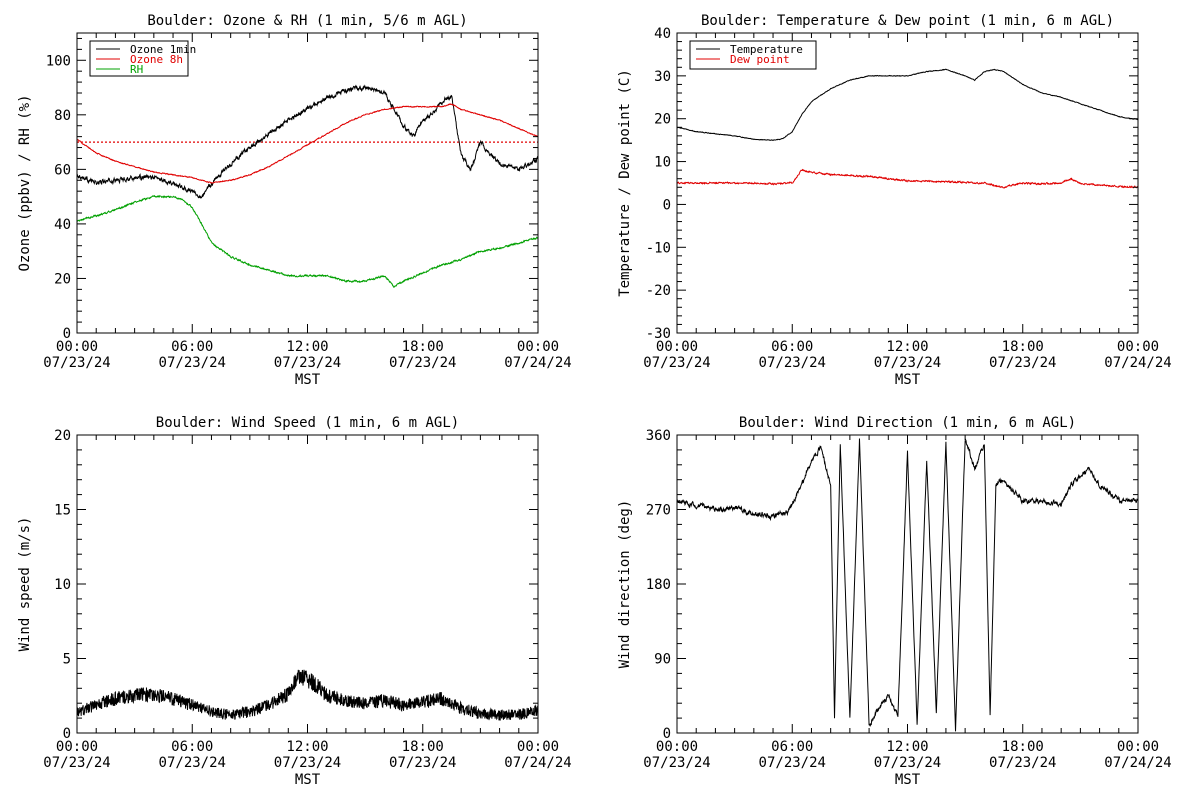 The image size is (1200, 800). Describe the element at coordinates (662, 660) in the screenshot. I see `y-tick-label: 90` at that location.